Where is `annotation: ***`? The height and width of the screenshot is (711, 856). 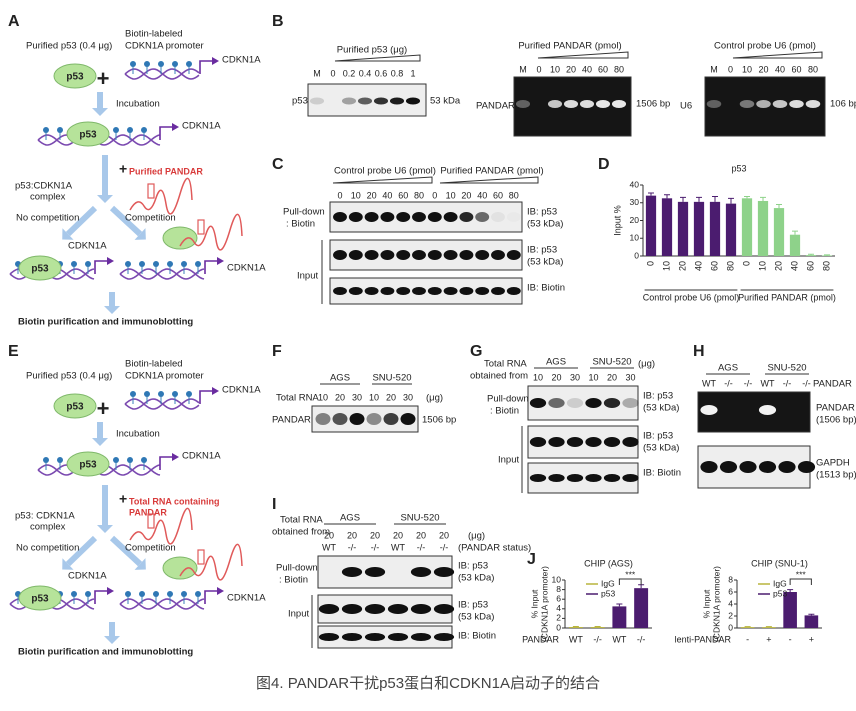 annotation: *** is located at coordinates (801, 574).